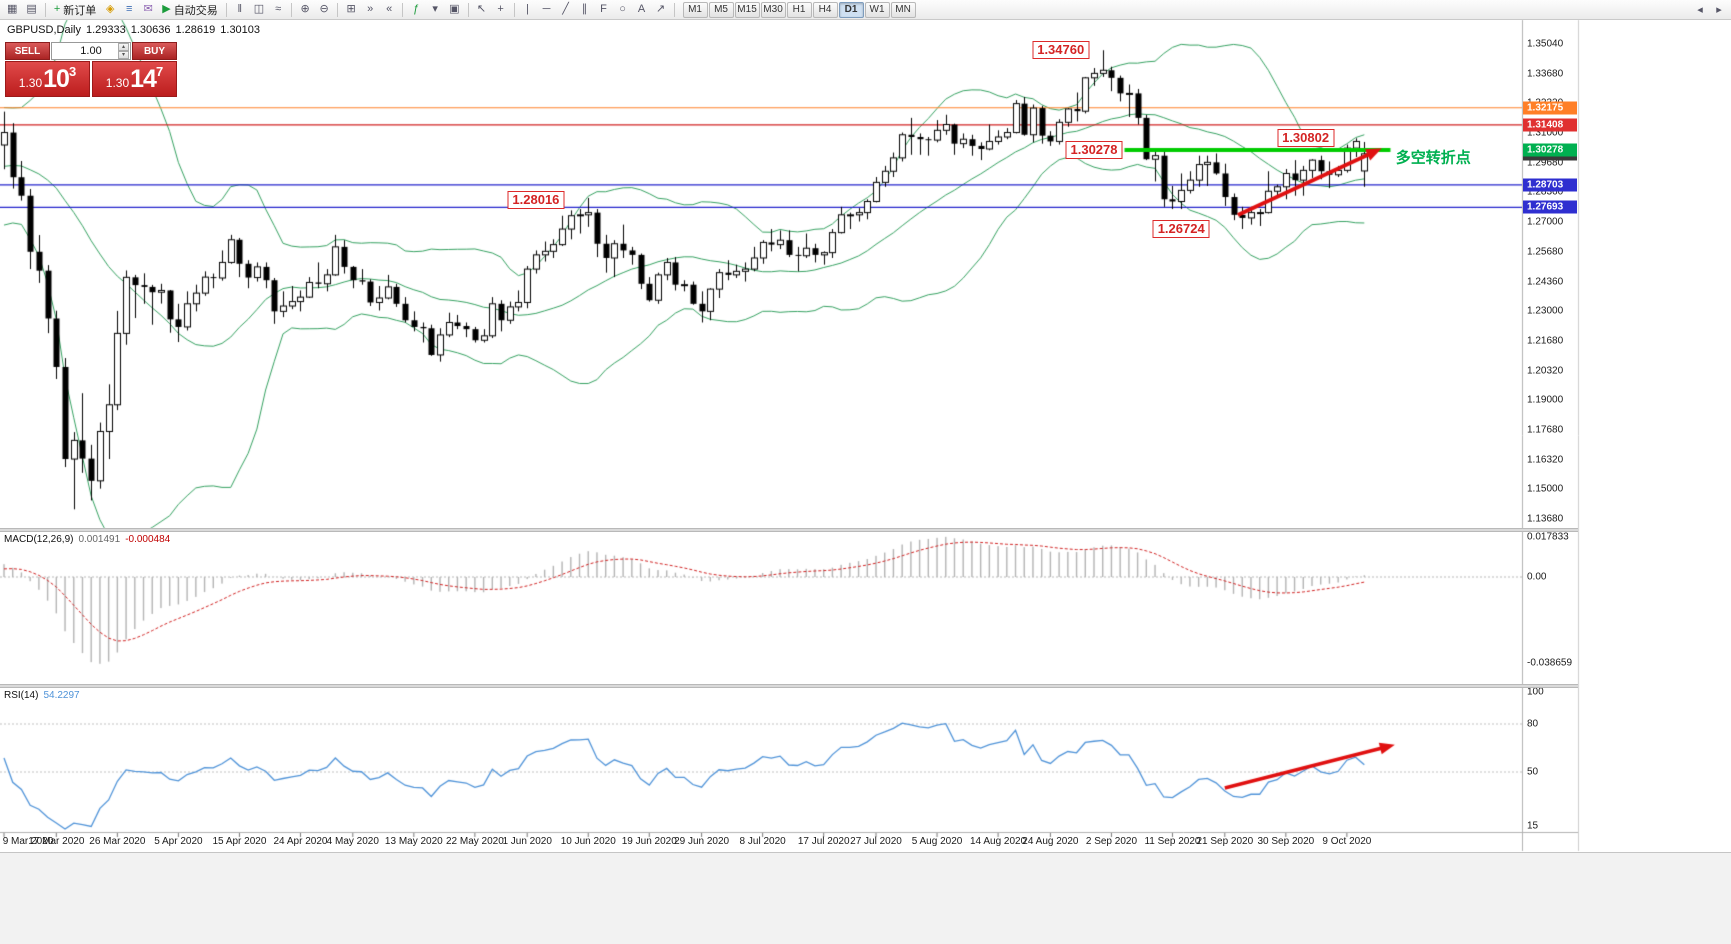 The image size is (1731, 944). What do you see at coordinates (435, 9) in the screenshot?
I see `periods-dropdown-button: ▾` at bounding box center [435, 9].